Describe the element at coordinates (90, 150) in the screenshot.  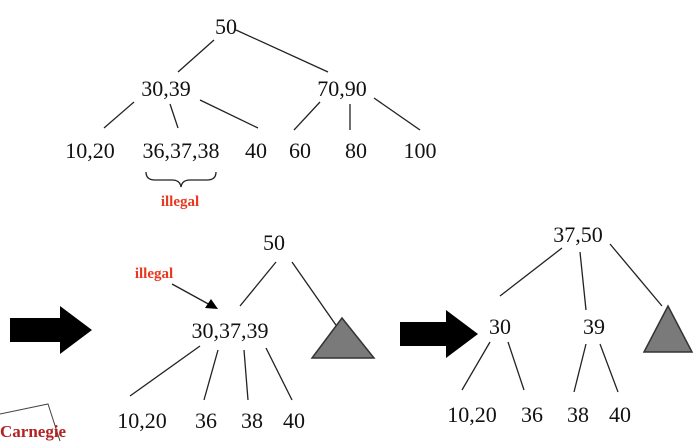
I see `tree-1-leaf-1: 10,20` at that location.